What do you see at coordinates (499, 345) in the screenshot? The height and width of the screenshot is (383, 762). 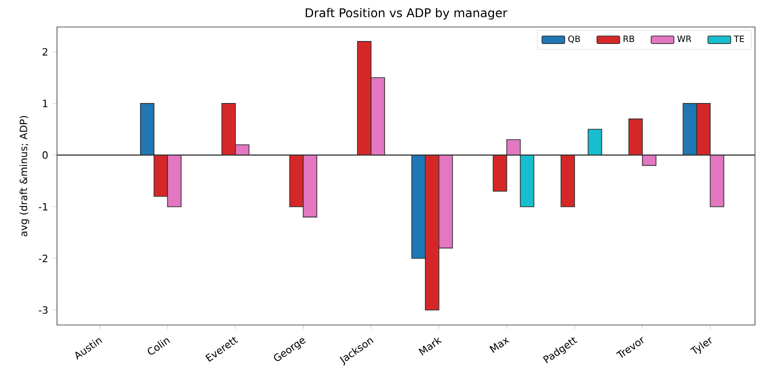 I see `x-tick-label: Max` at bounding box center [499, 345].